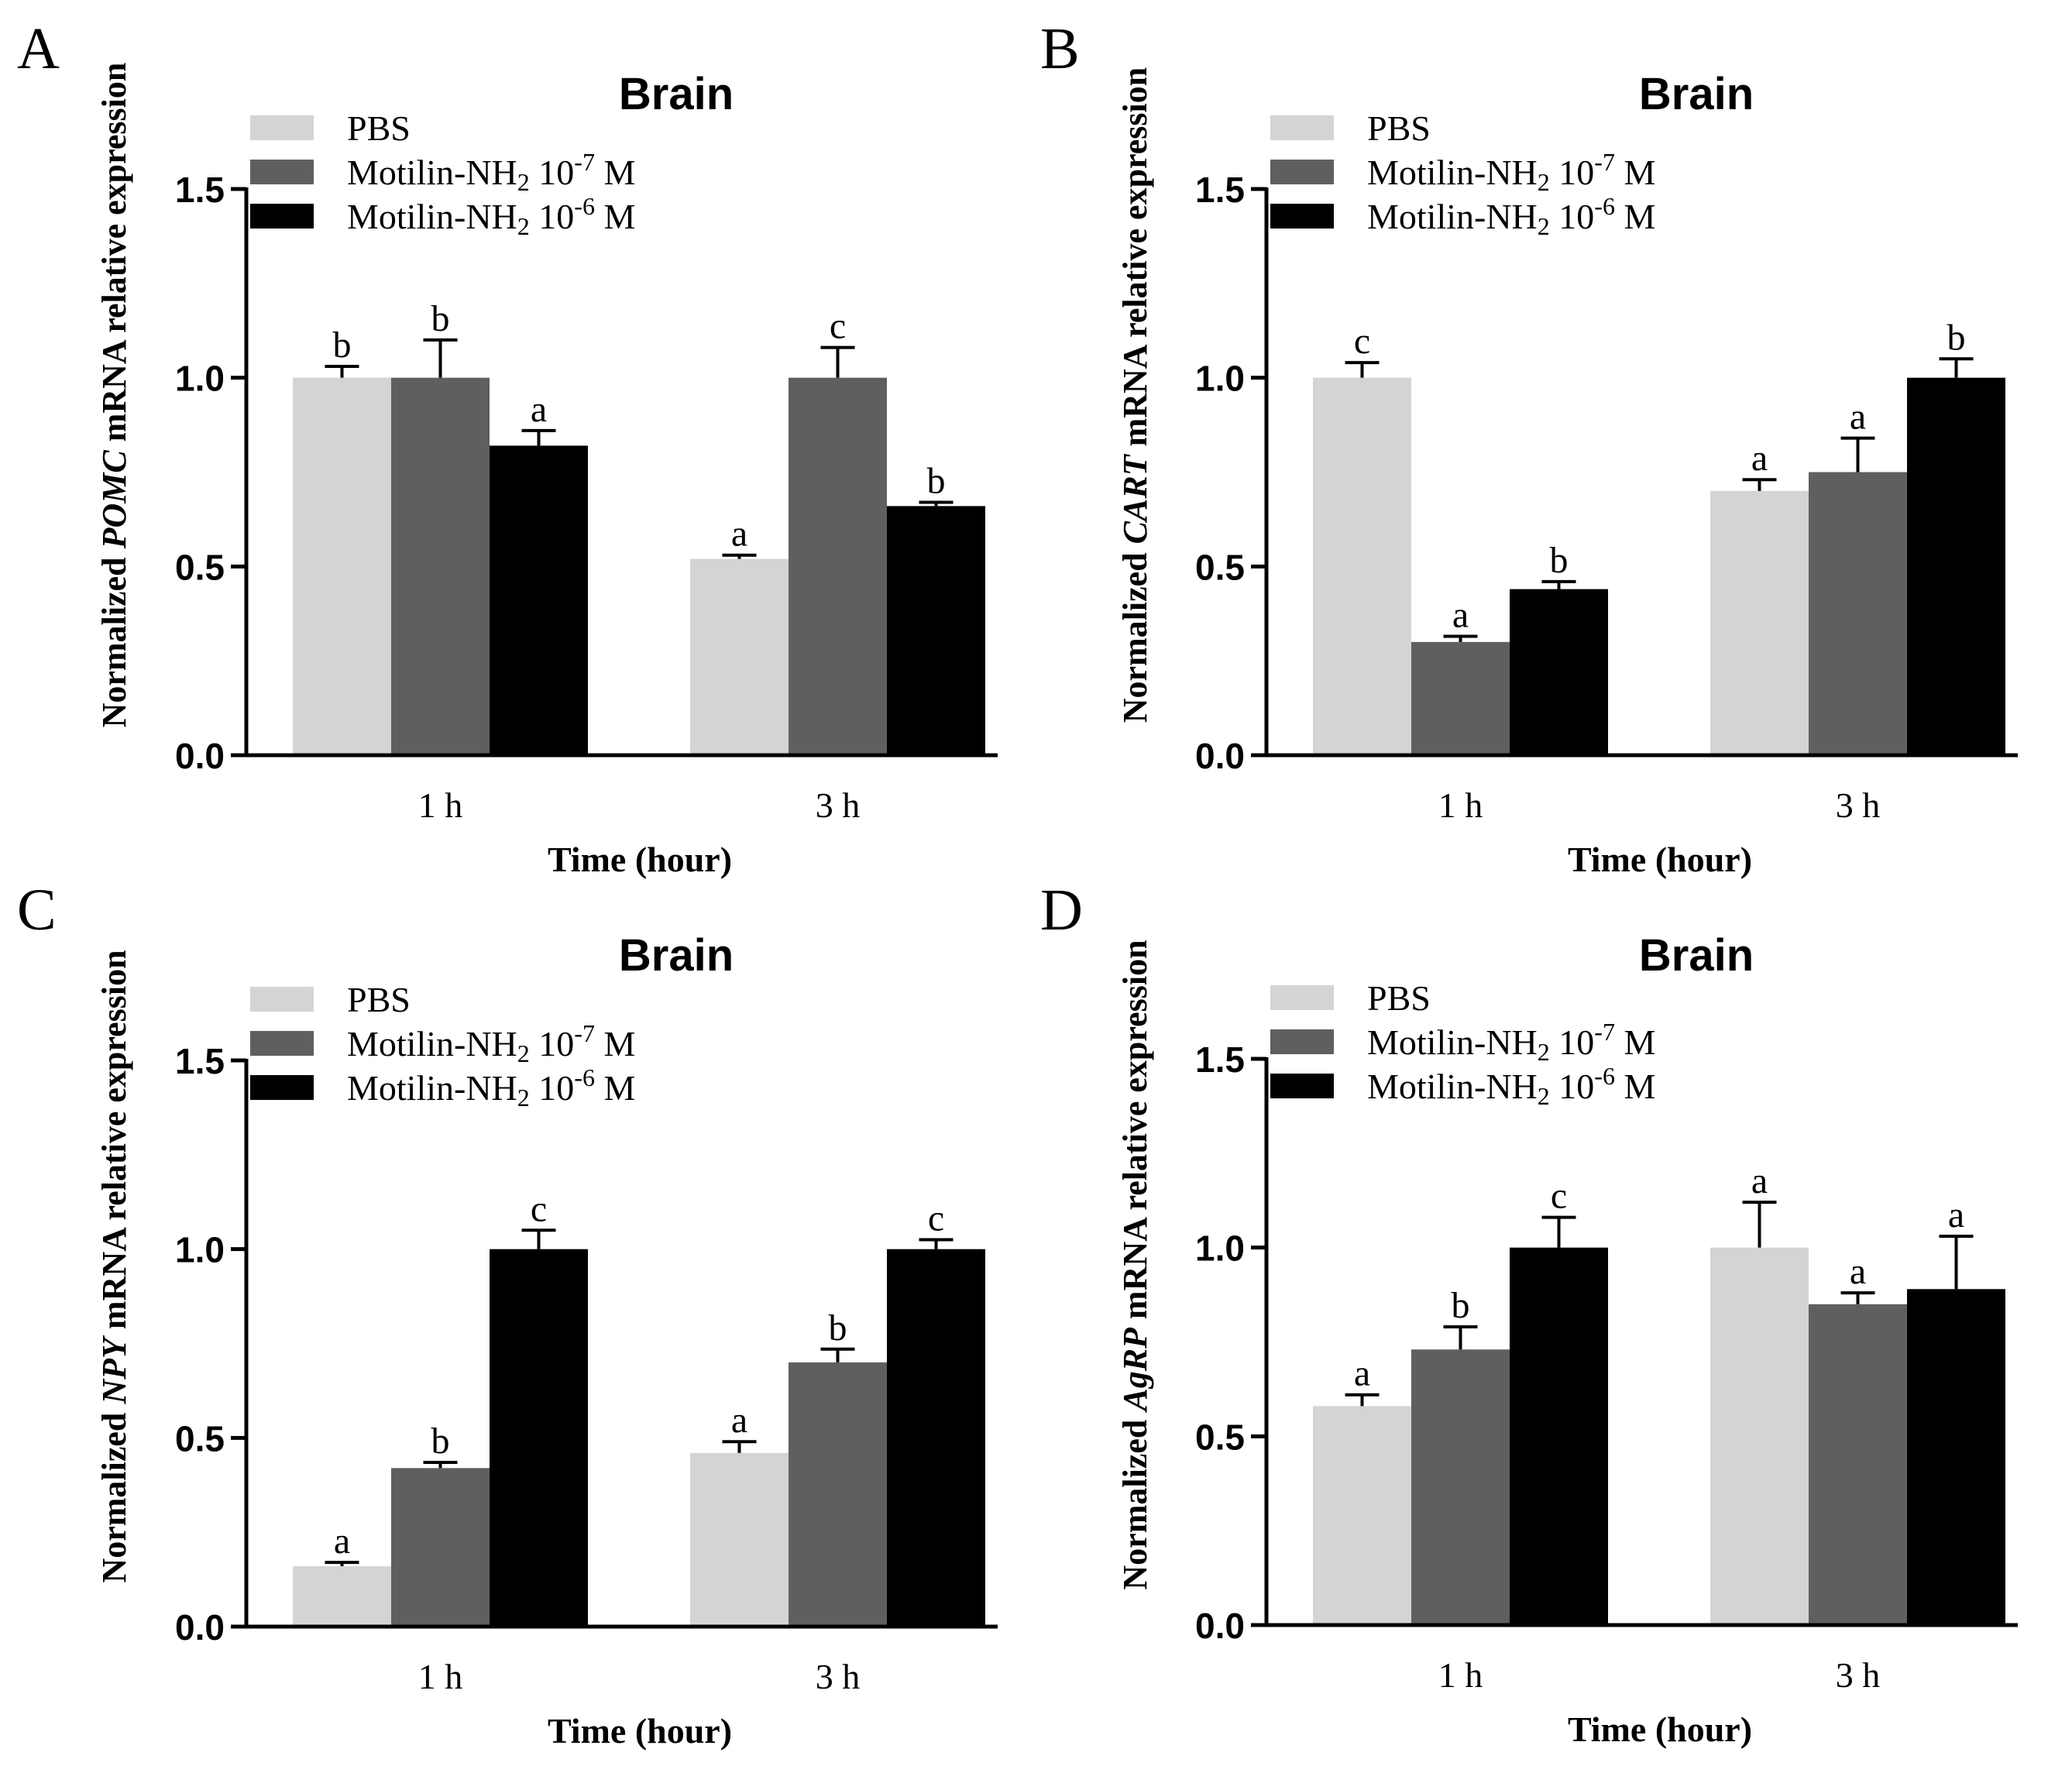 The width and height of the screenshot is (2072, 1773). Describe the element at coordinates (1060, 48) in the screenshot. I see `panel-letter: B` at that location.